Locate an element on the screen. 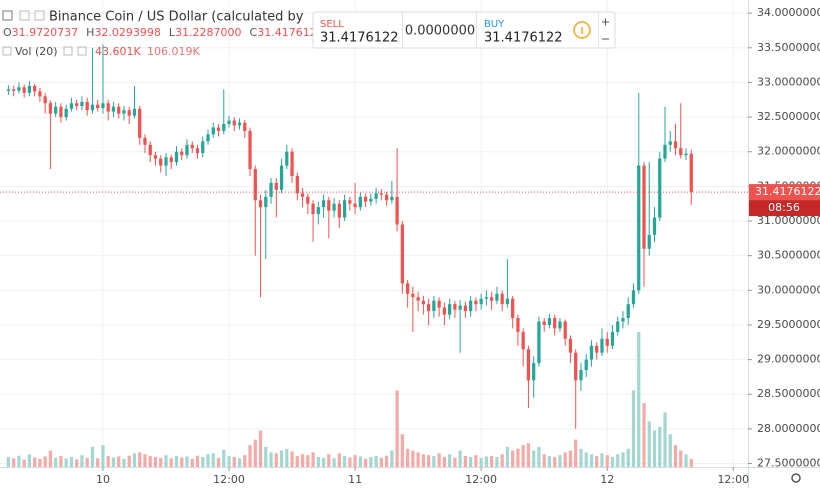 Image resolution: width=820 pixels, height=488 pixels. info-icon is located at coordinates (582, 30).